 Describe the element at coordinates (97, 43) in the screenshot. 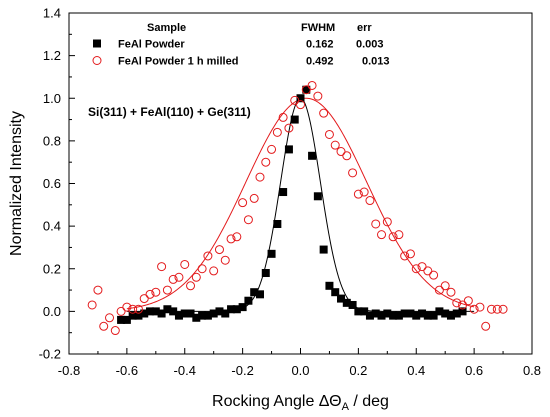

I see `legend-marker-filled-square` at that location.